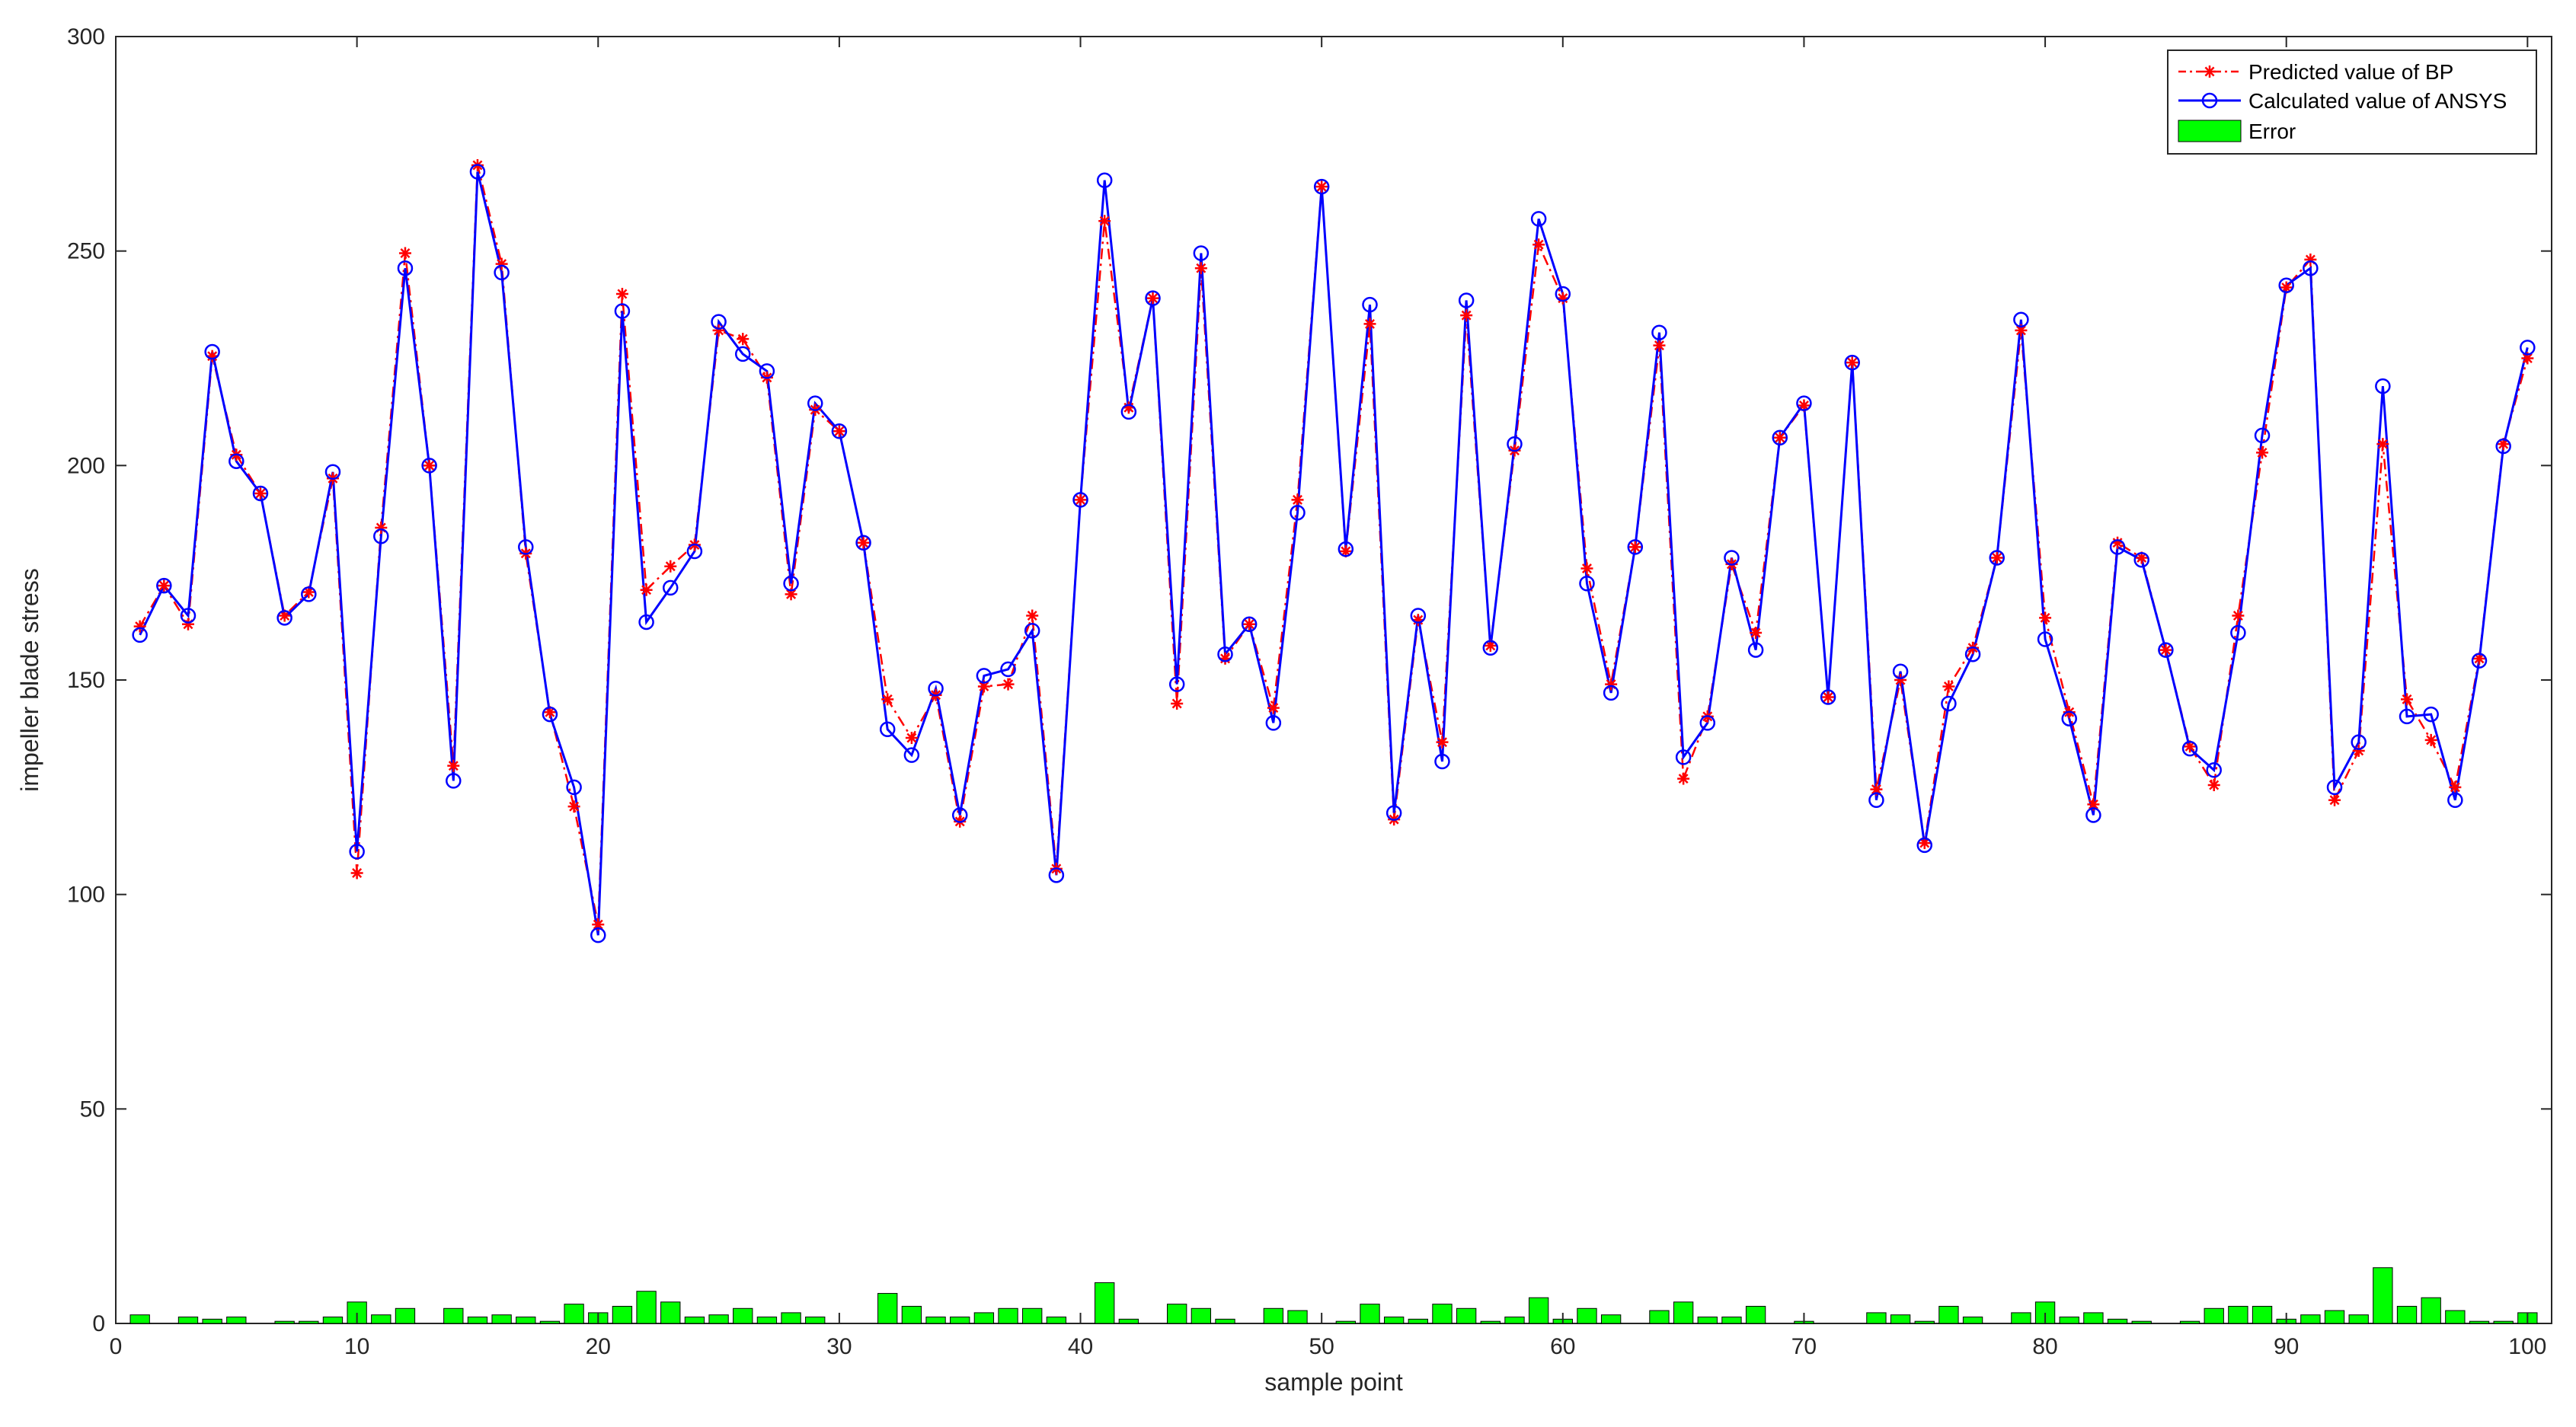  Describe the element at coordinates (86, 251) in the screenshot. I see `y-tick-label: 250` at that location.